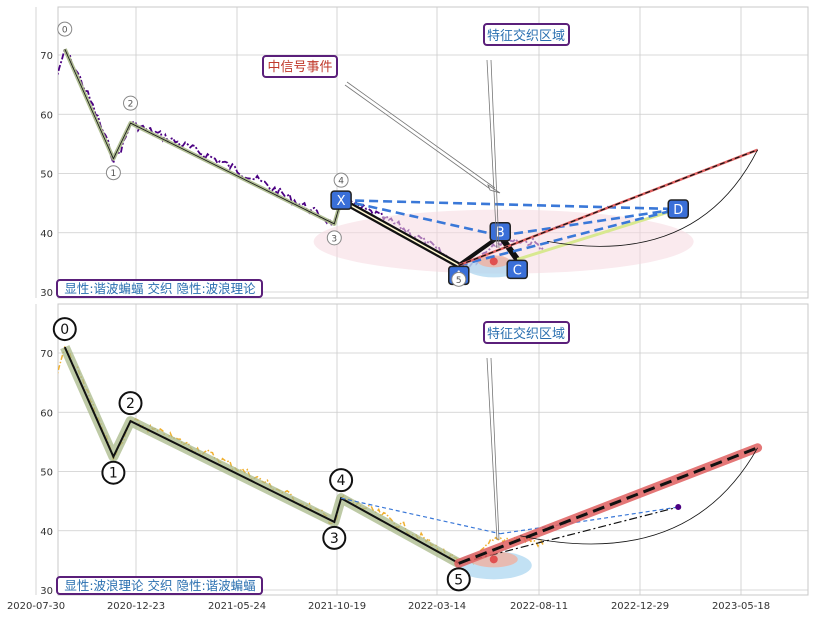 The height and width of the screenshot is (617, 813). I want to click on x-tick-label: 2021-05-24, so click(237, 606).